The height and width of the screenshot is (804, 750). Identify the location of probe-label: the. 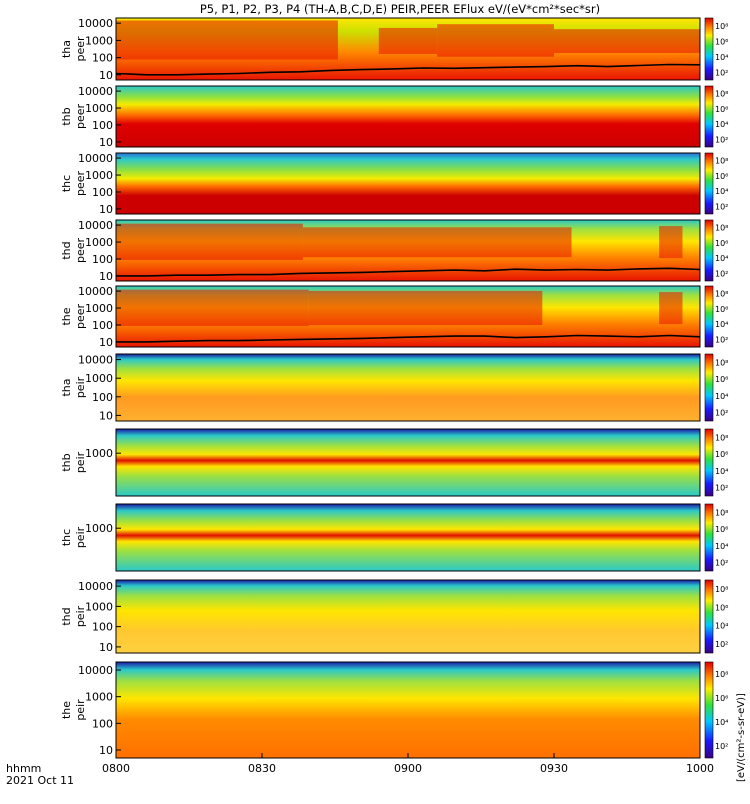
(66, 316).